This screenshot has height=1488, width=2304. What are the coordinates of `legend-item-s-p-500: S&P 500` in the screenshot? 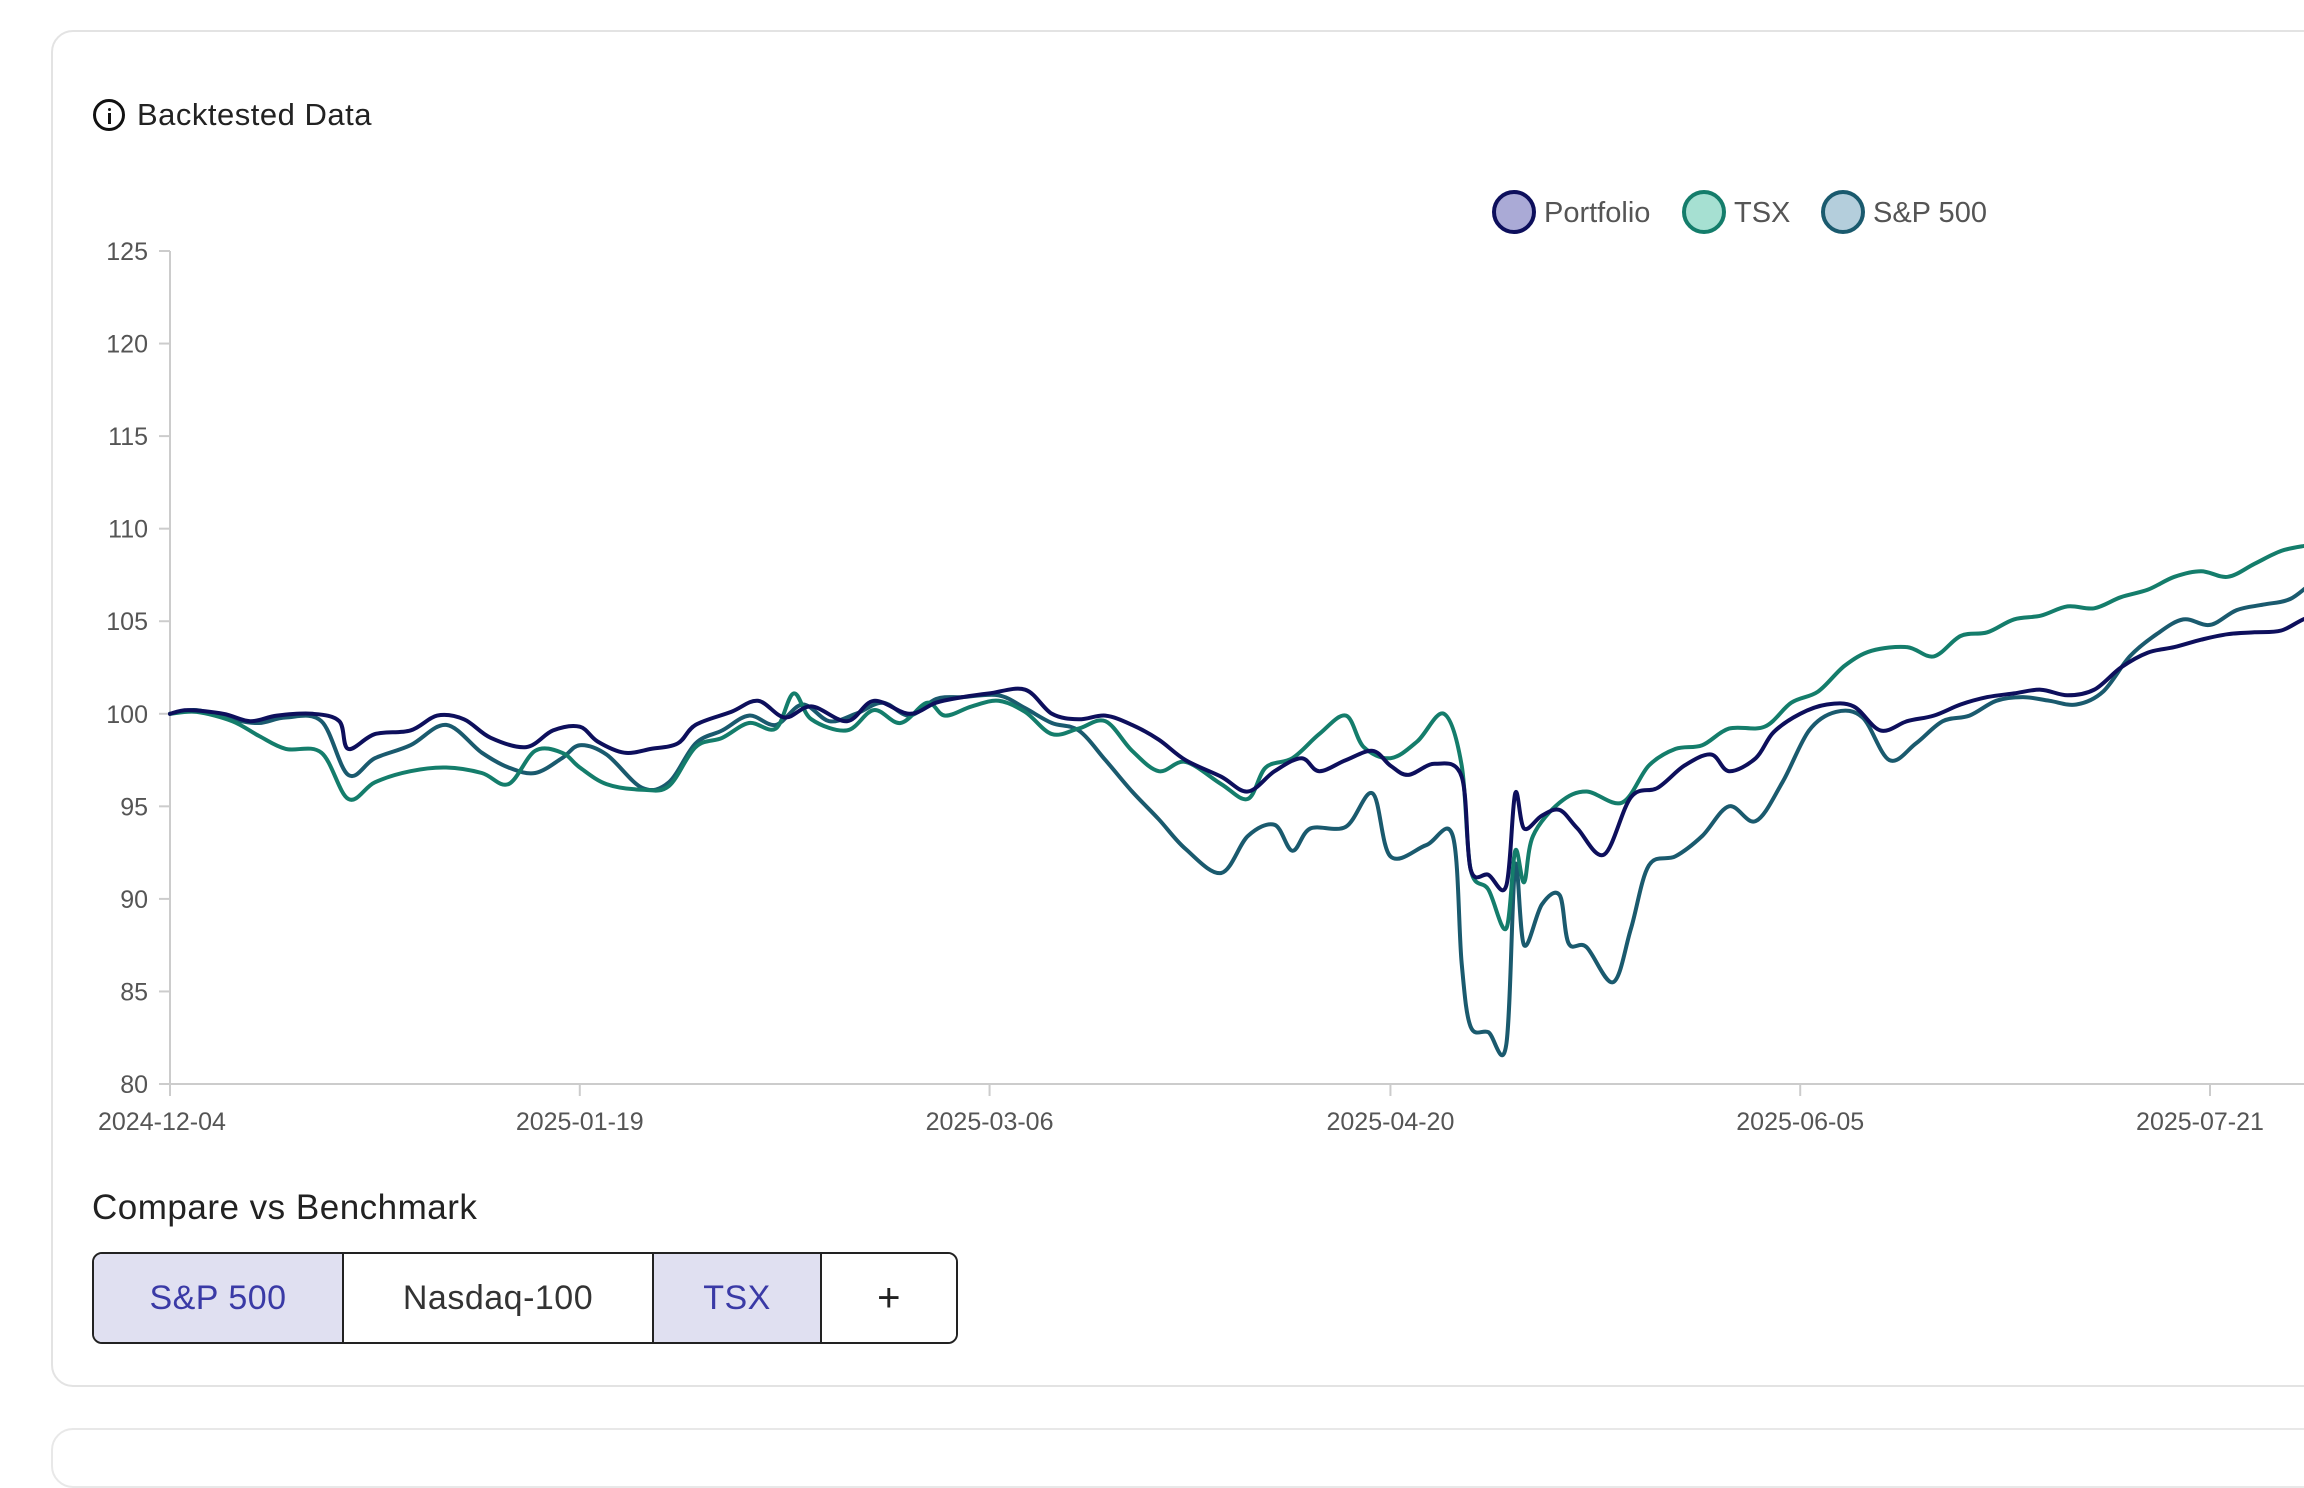 It's located at (1904, 212).